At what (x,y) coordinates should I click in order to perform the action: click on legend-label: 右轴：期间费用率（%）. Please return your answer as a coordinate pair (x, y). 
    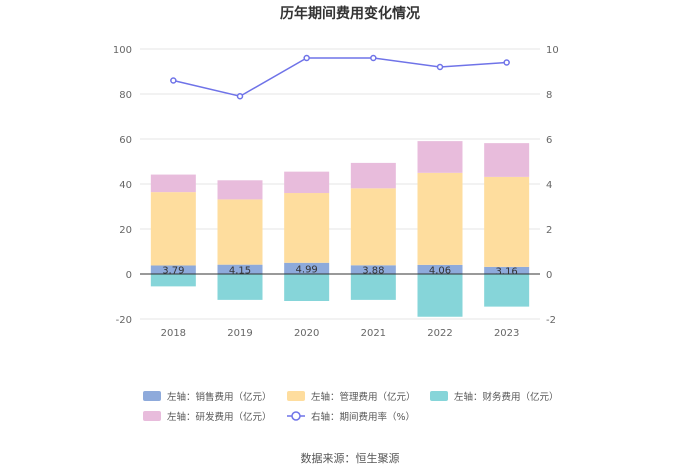
    Looking at the image, I should click on (363, 417).